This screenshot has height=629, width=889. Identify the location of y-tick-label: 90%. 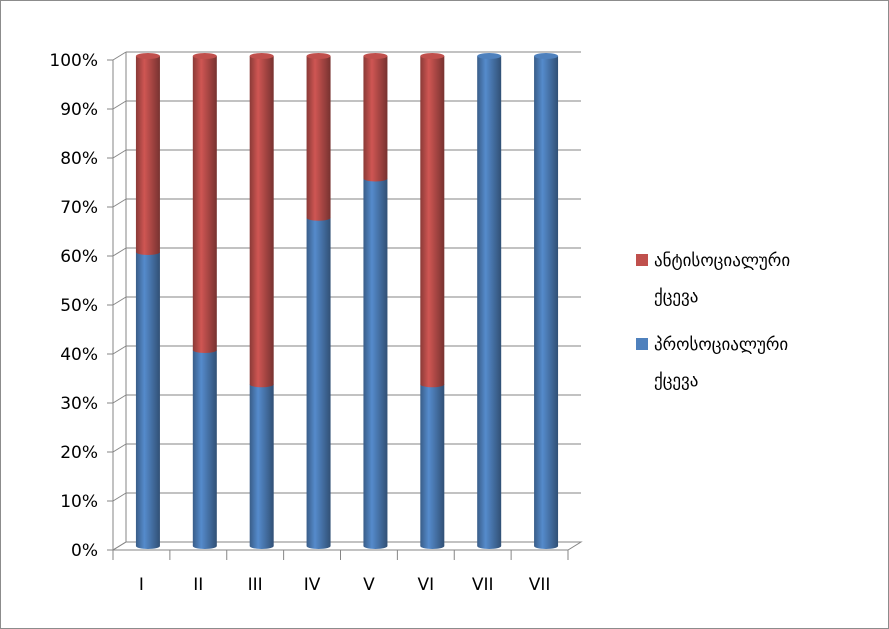
(79, 110).